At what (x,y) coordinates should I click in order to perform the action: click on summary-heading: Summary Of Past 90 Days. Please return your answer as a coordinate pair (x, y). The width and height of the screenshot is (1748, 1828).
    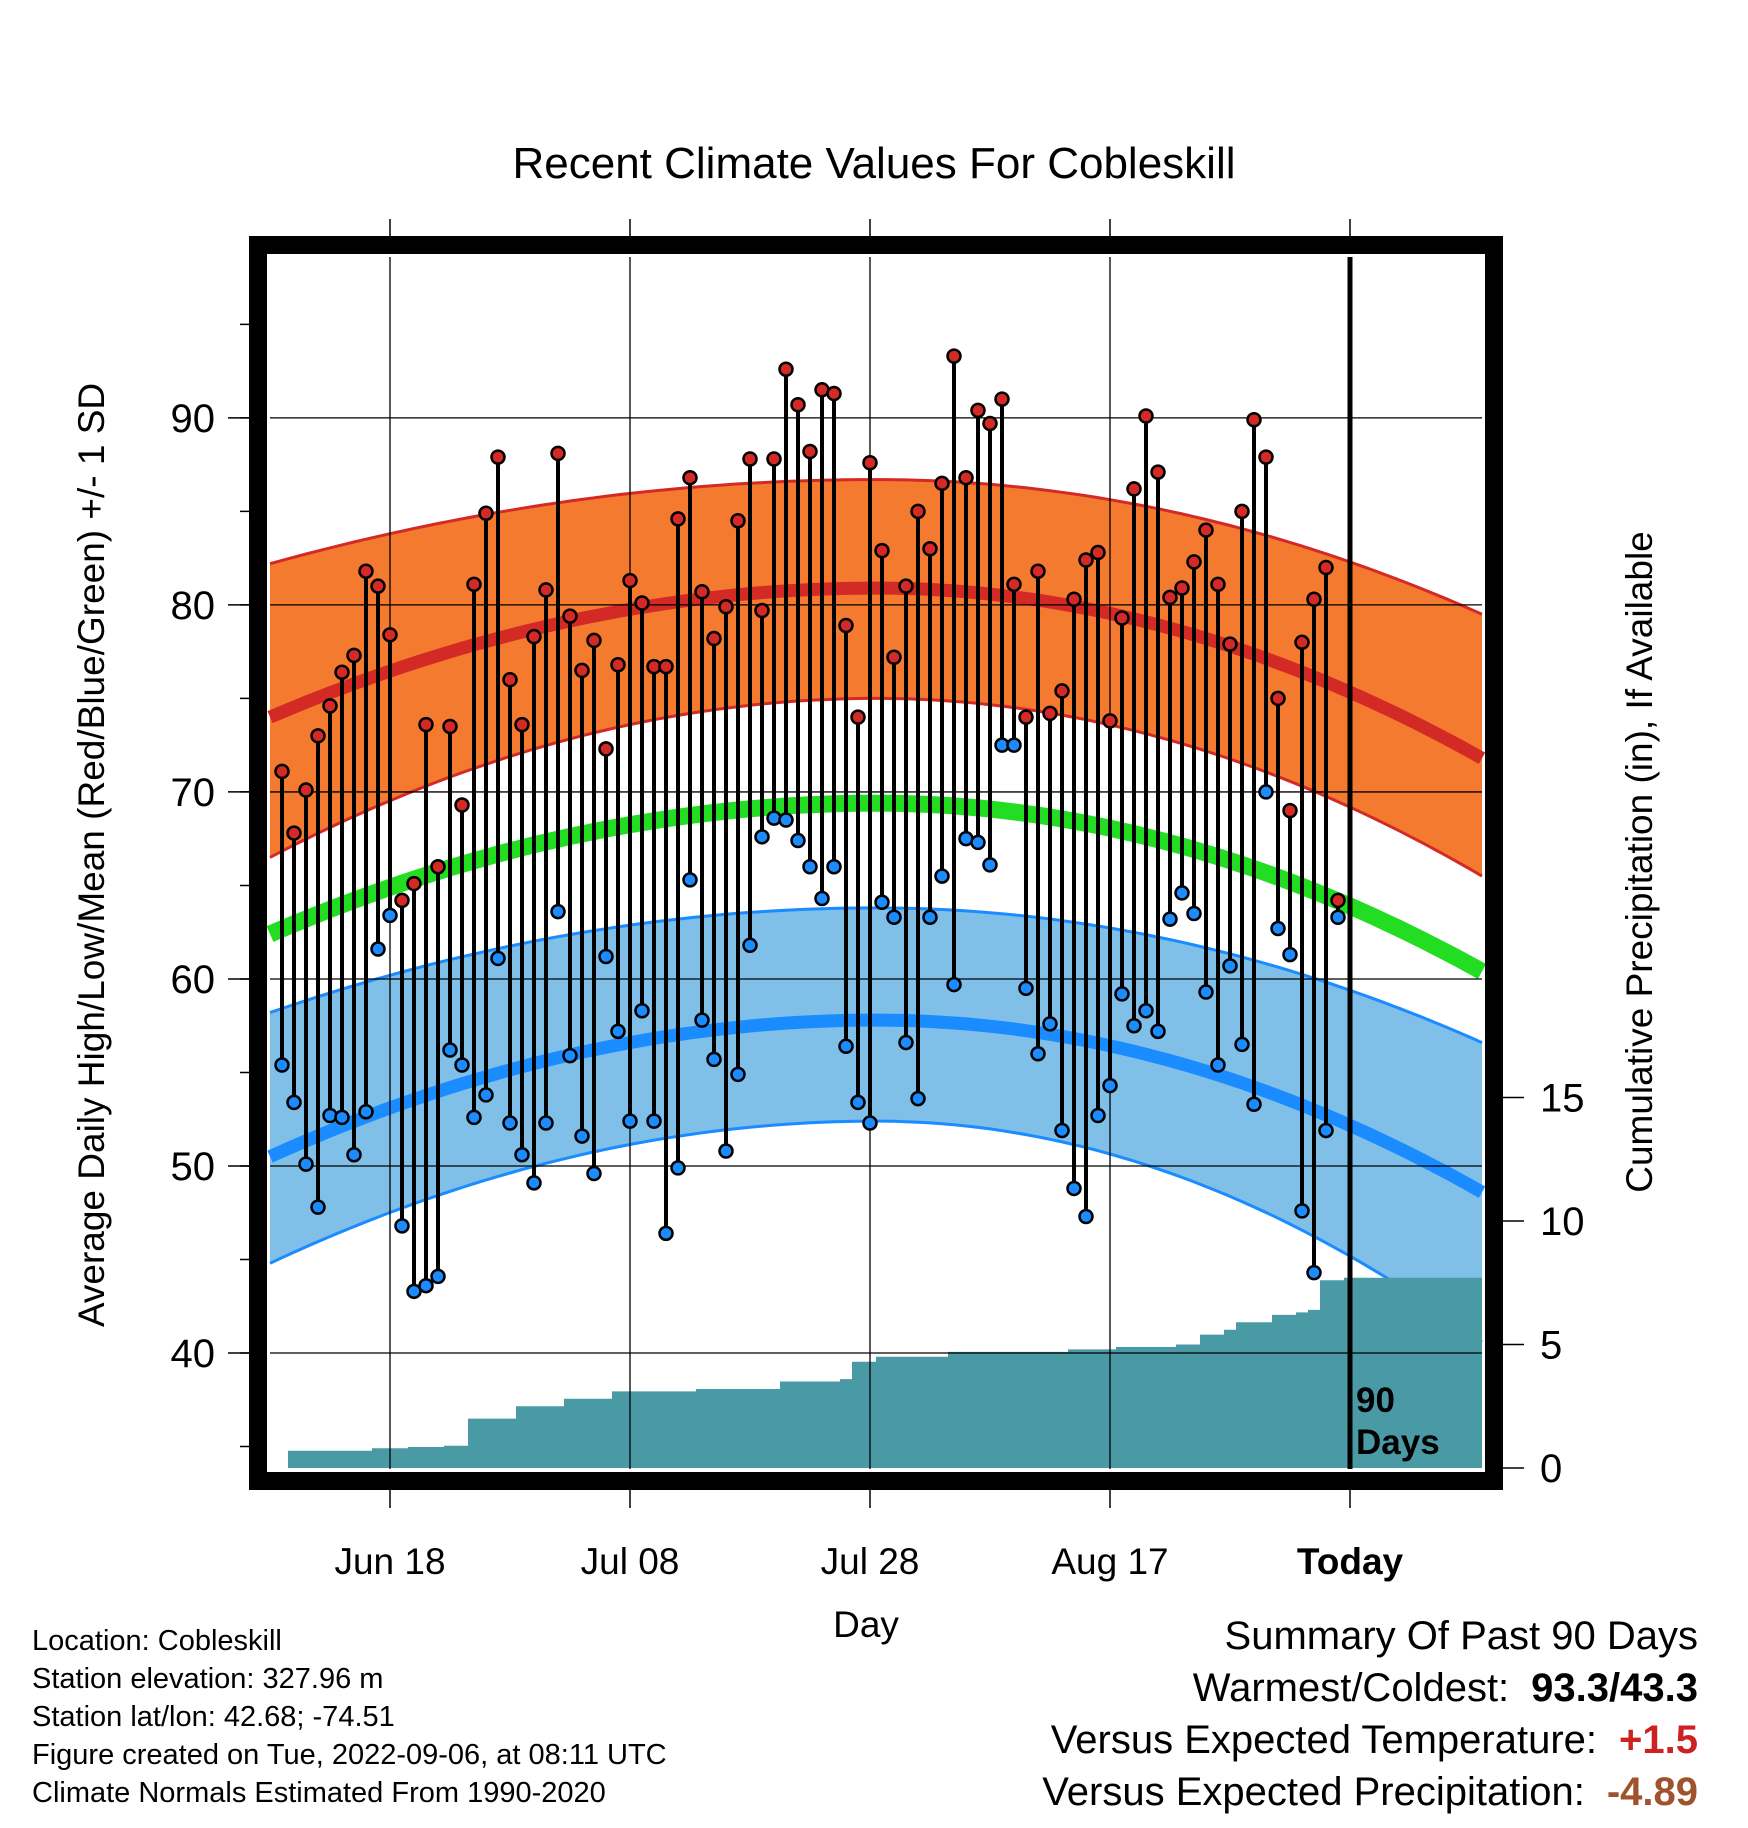
    Looking at the image, I should click on (1461, 1636).